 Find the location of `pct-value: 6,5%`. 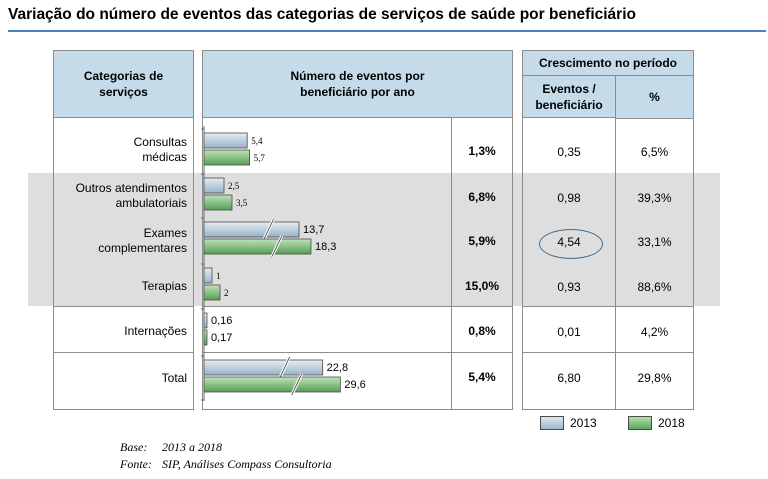

pct-value: 6,5% is located at coordinates (654, 151).